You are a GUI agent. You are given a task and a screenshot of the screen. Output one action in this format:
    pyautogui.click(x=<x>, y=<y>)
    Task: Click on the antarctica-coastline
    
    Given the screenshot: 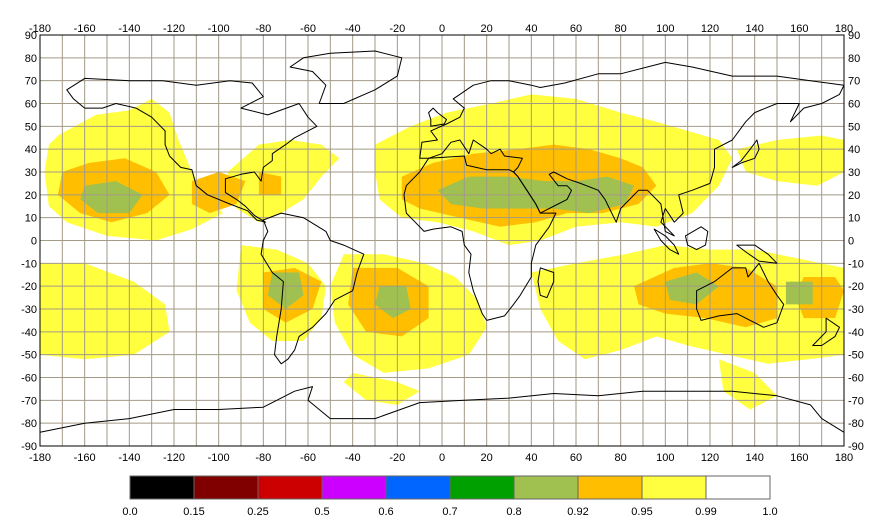 What is the action you would take?
    pyautogui.click(x=442, y=416)
    